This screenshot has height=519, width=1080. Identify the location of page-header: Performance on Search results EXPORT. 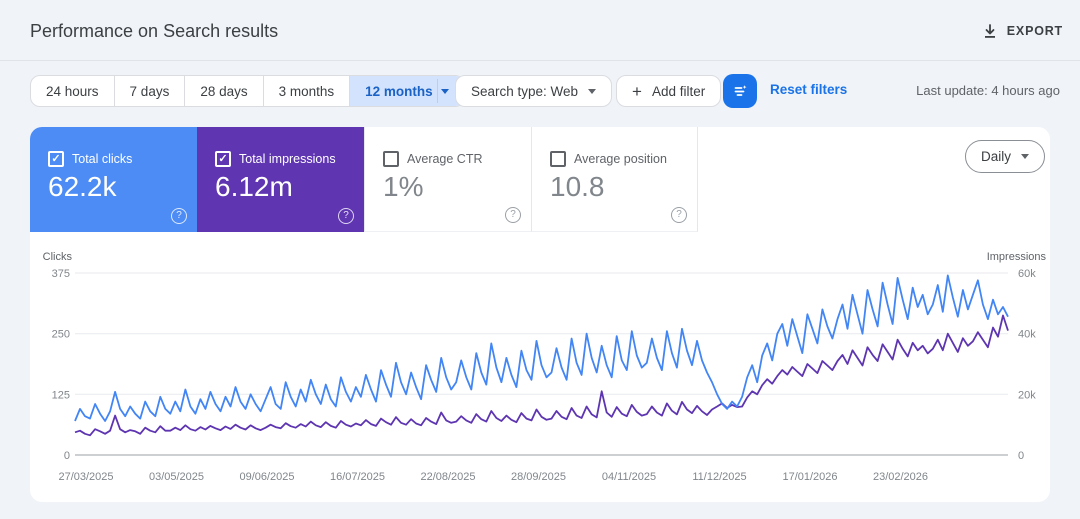
(540, 30).